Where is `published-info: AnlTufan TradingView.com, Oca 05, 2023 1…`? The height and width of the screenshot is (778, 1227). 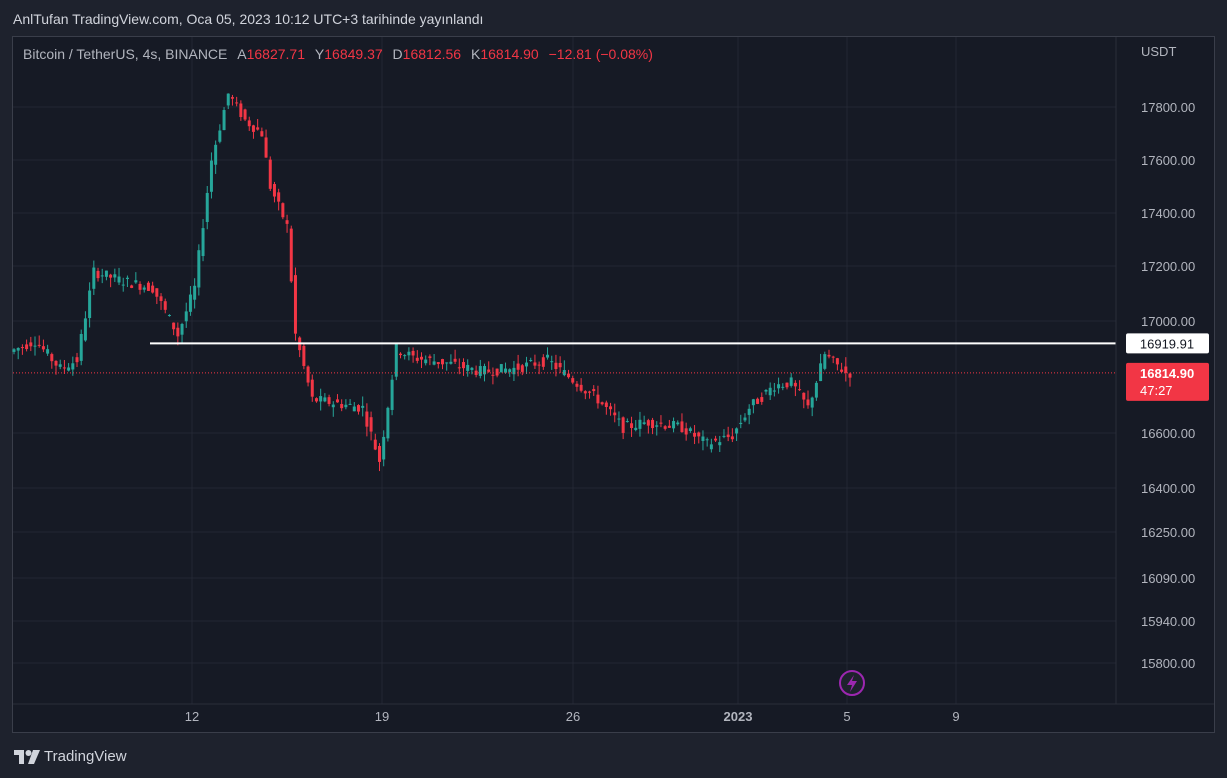 published-info: AnlTufan TradingView.com, Oca 05, 2023 1… is located at coordinates (248, 19).